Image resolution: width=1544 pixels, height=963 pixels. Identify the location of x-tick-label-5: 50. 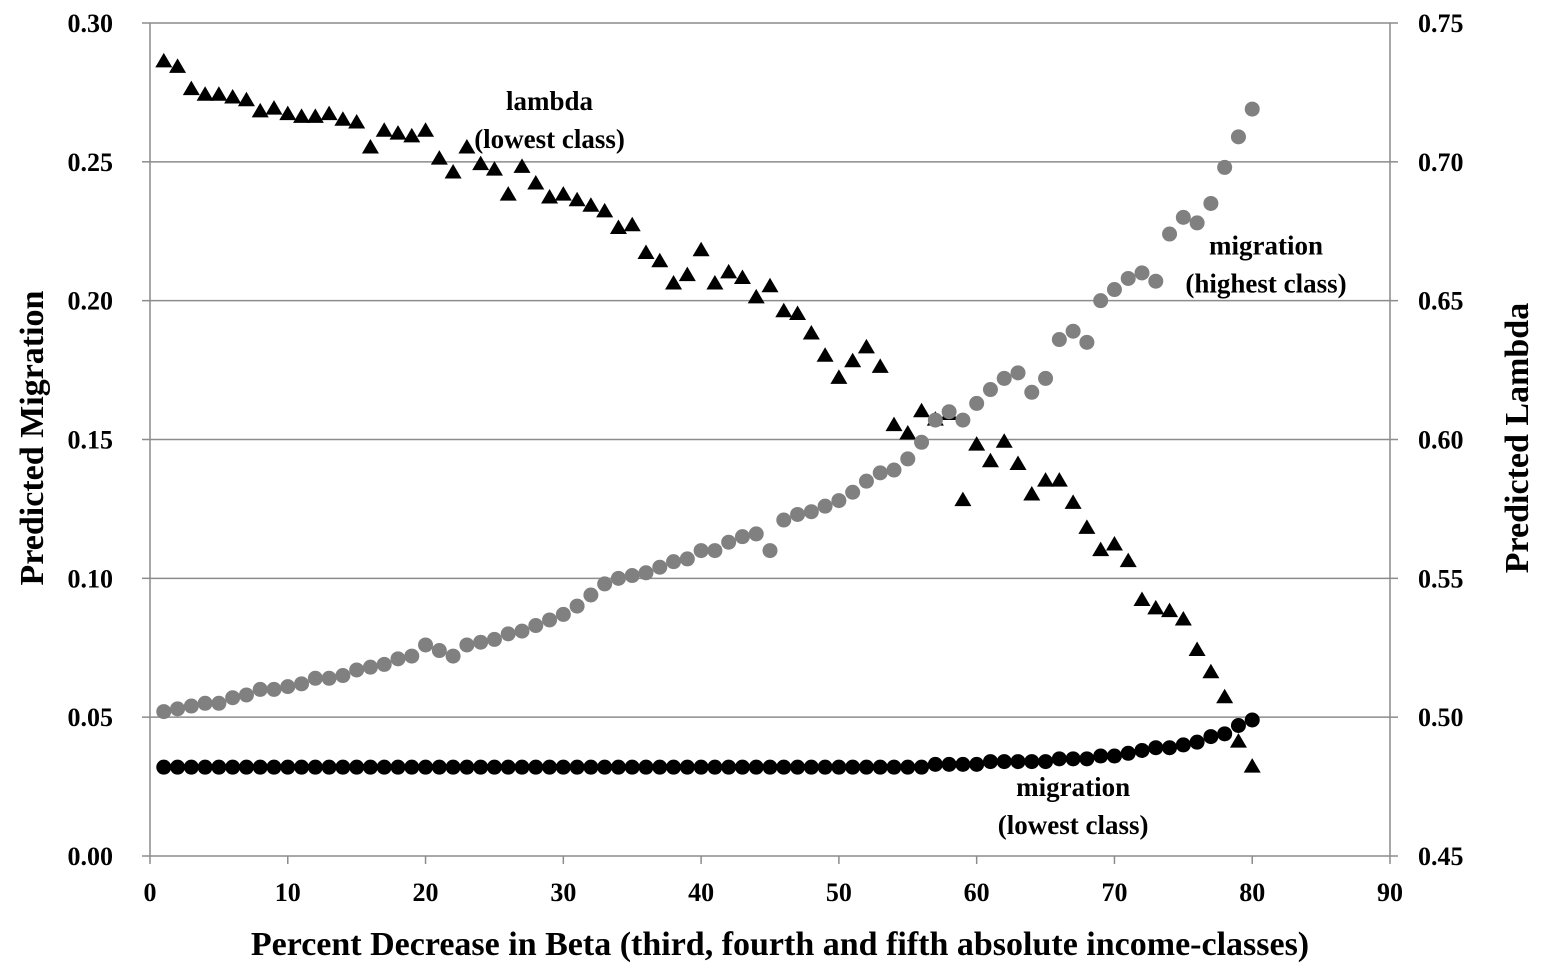
(839, 892).